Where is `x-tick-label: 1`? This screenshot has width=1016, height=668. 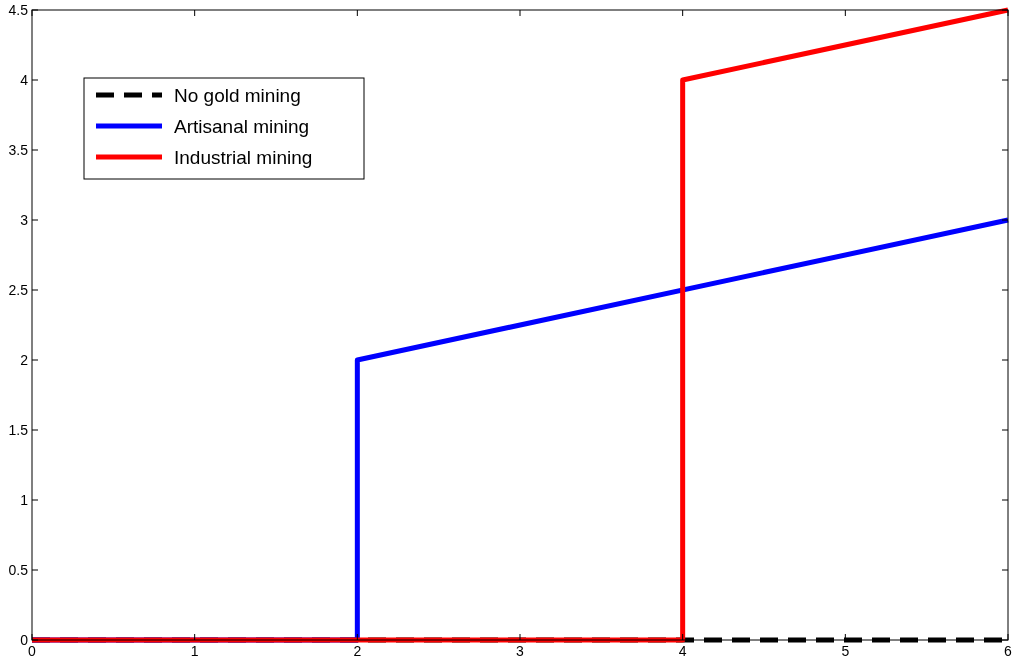
x-tick-label: 1 is located at coordinates (194, 651).